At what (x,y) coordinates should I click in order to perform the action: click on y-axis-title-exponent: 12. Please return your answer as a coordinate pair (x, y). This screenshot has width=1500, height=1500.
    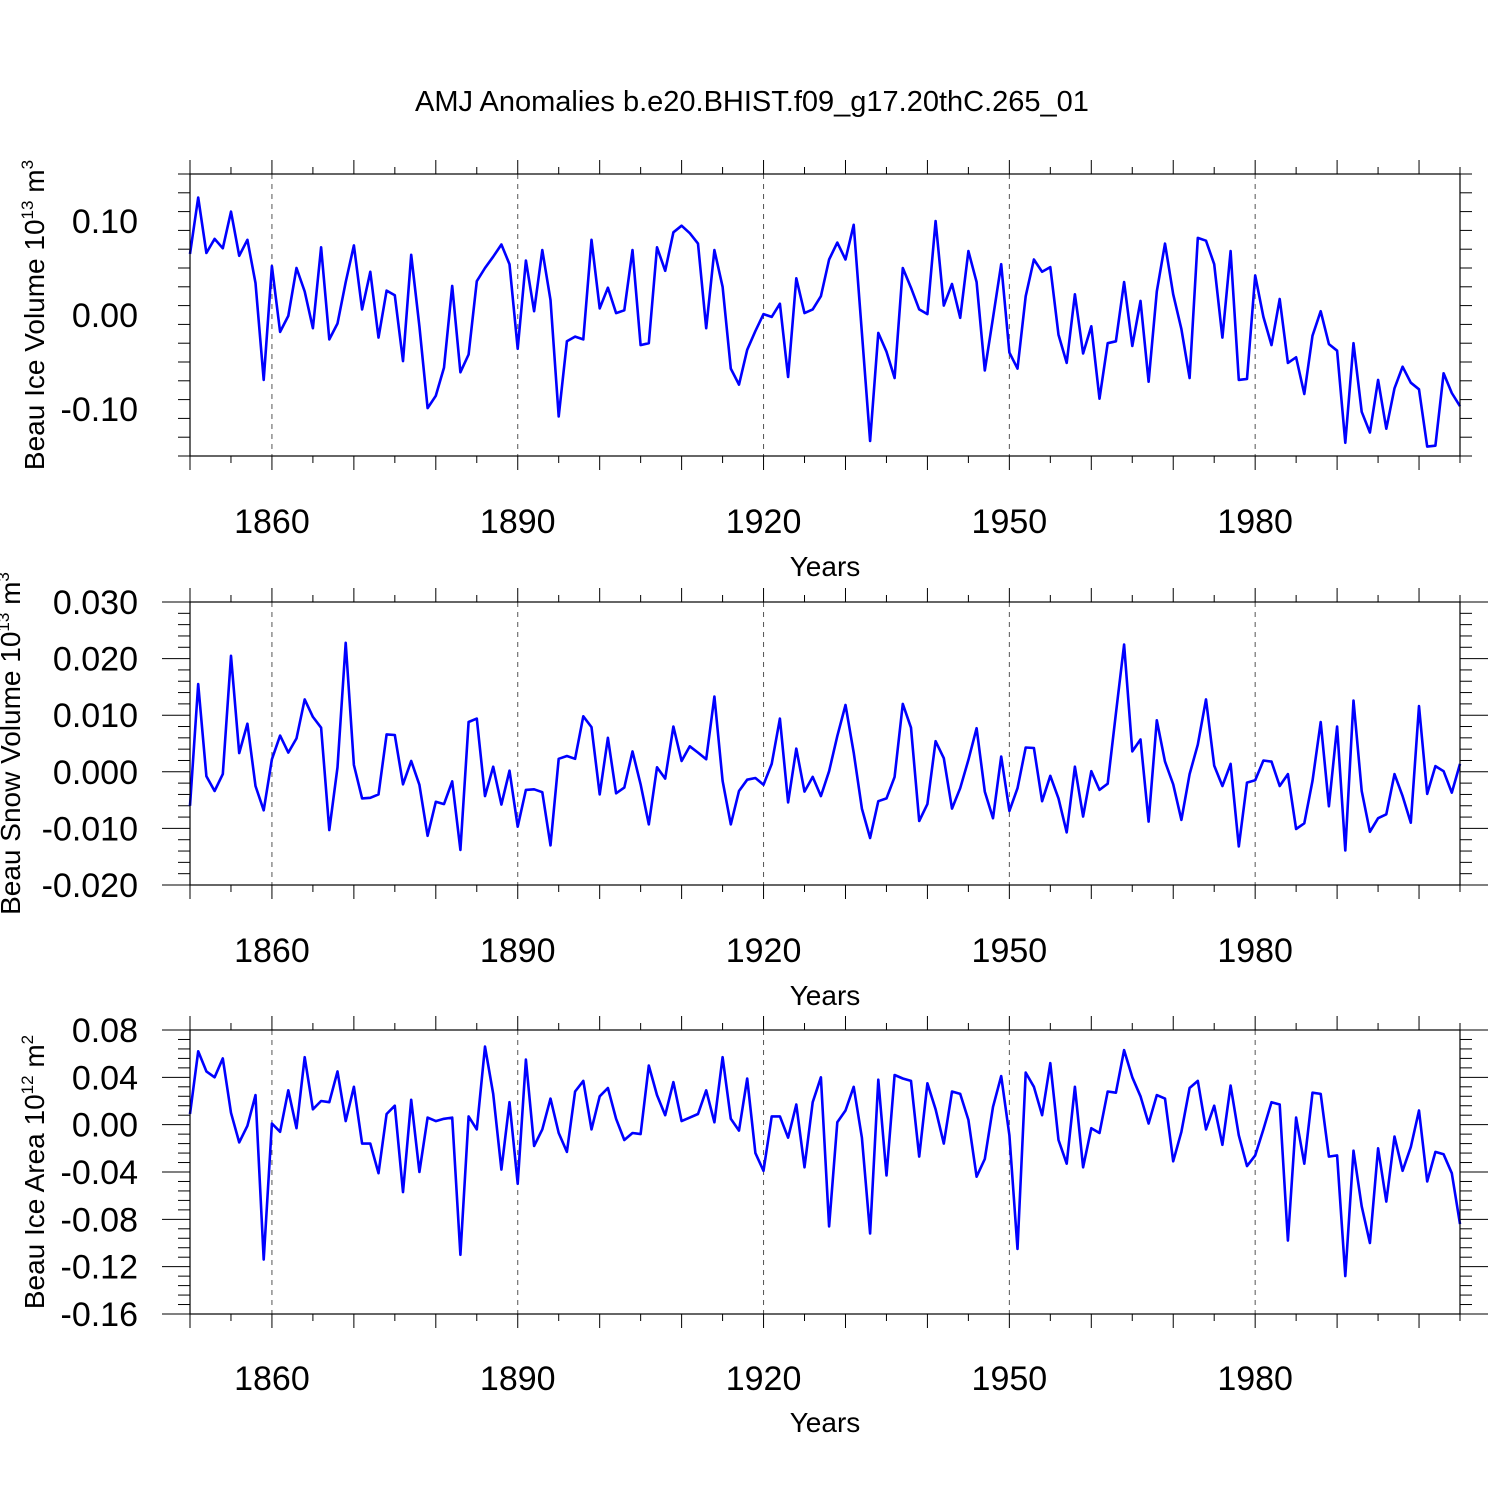
    Looking at the image, I should click on (27, 1084).